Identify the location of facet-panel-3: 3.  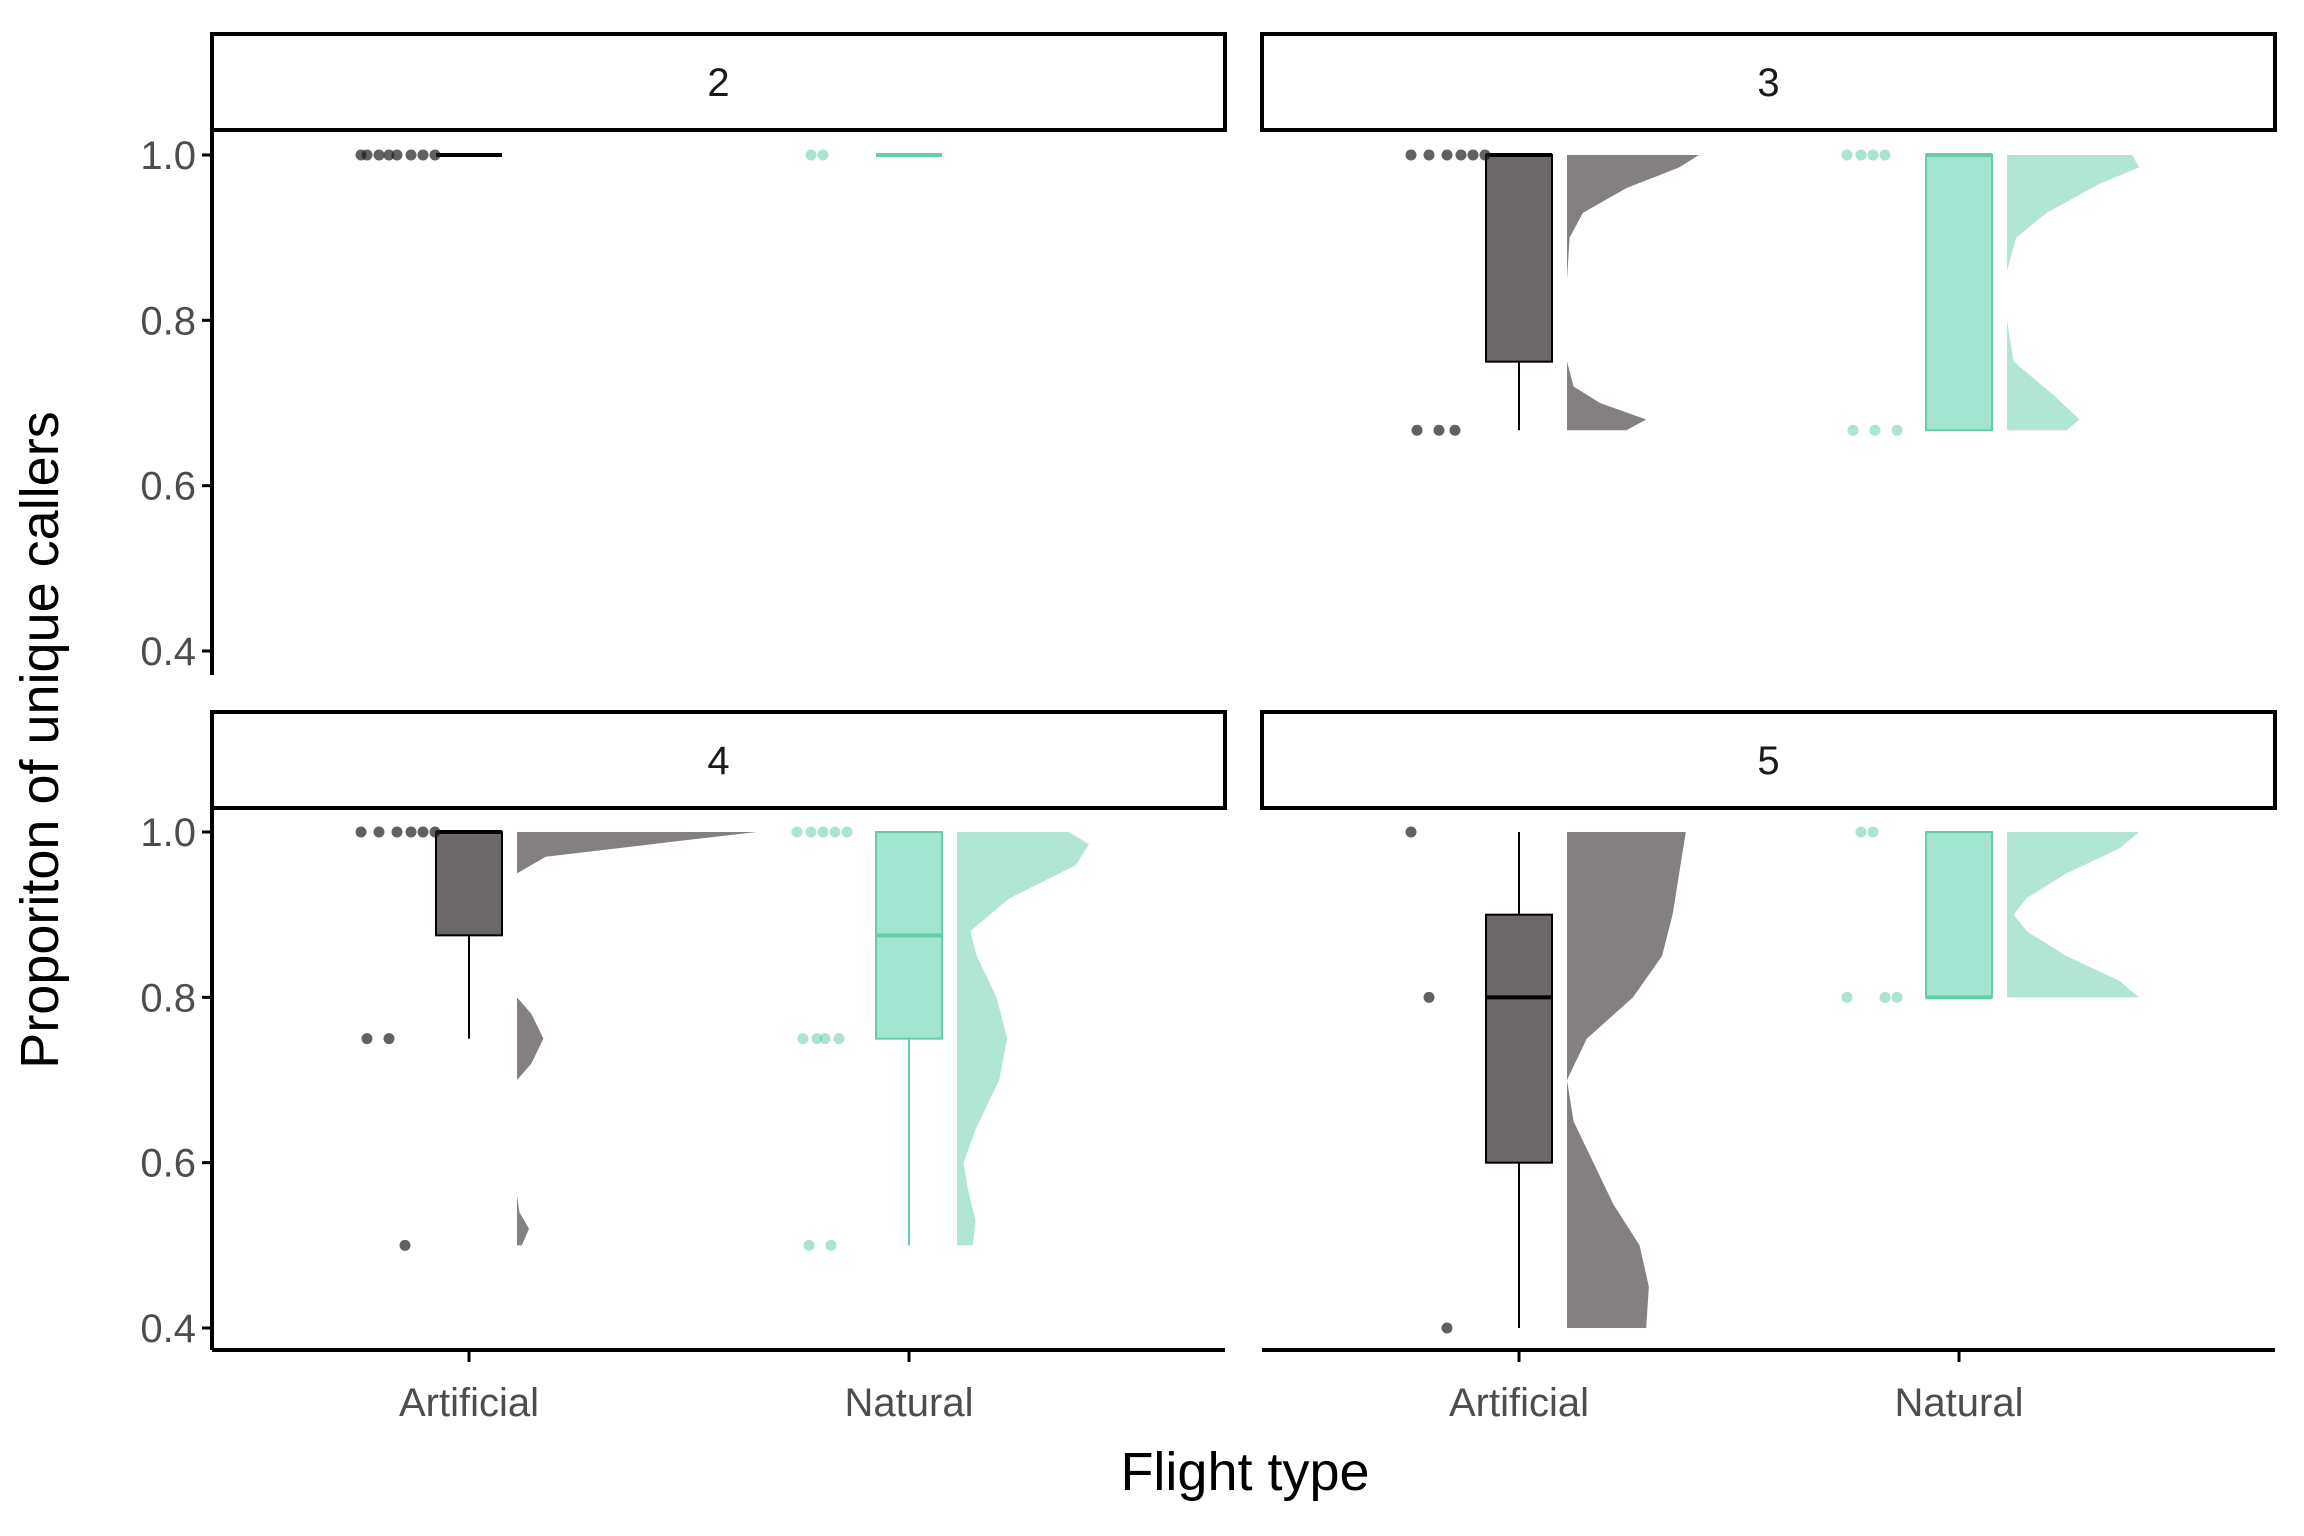
(1768, 234).